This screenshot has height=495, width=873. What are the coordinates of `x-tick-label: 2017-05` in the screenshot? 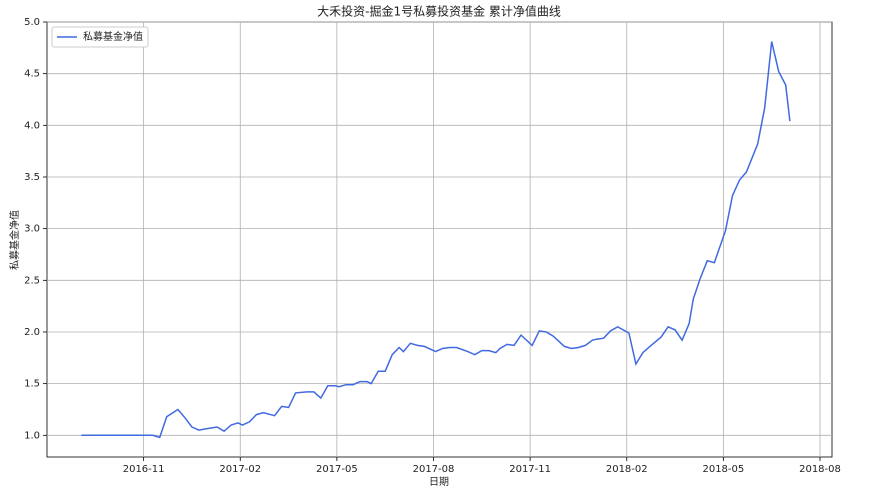 It's located at (337, 469).